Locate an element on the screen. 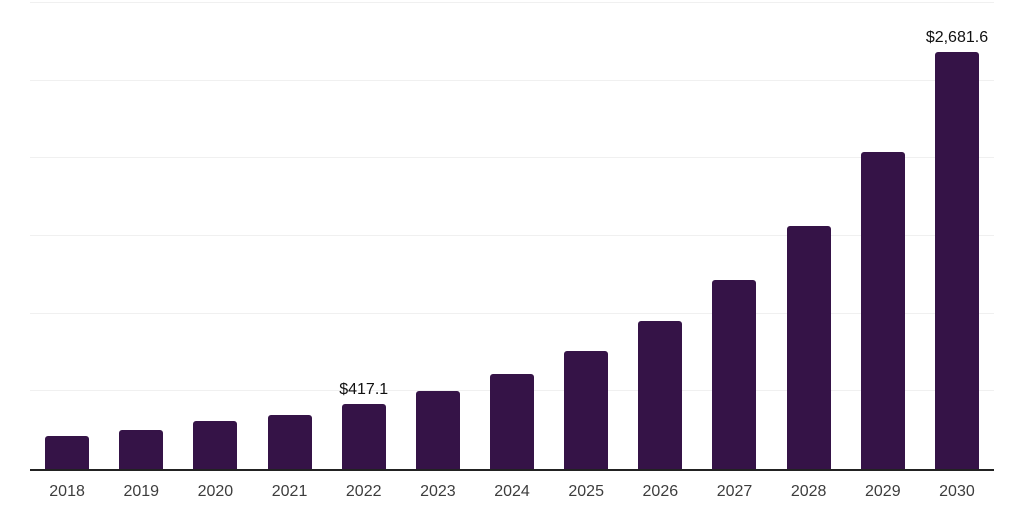 Image resolution: width=1024 pixels, height=512 pixels. x-tick-label-2027: 2027 is located at coordinates (734, 491).